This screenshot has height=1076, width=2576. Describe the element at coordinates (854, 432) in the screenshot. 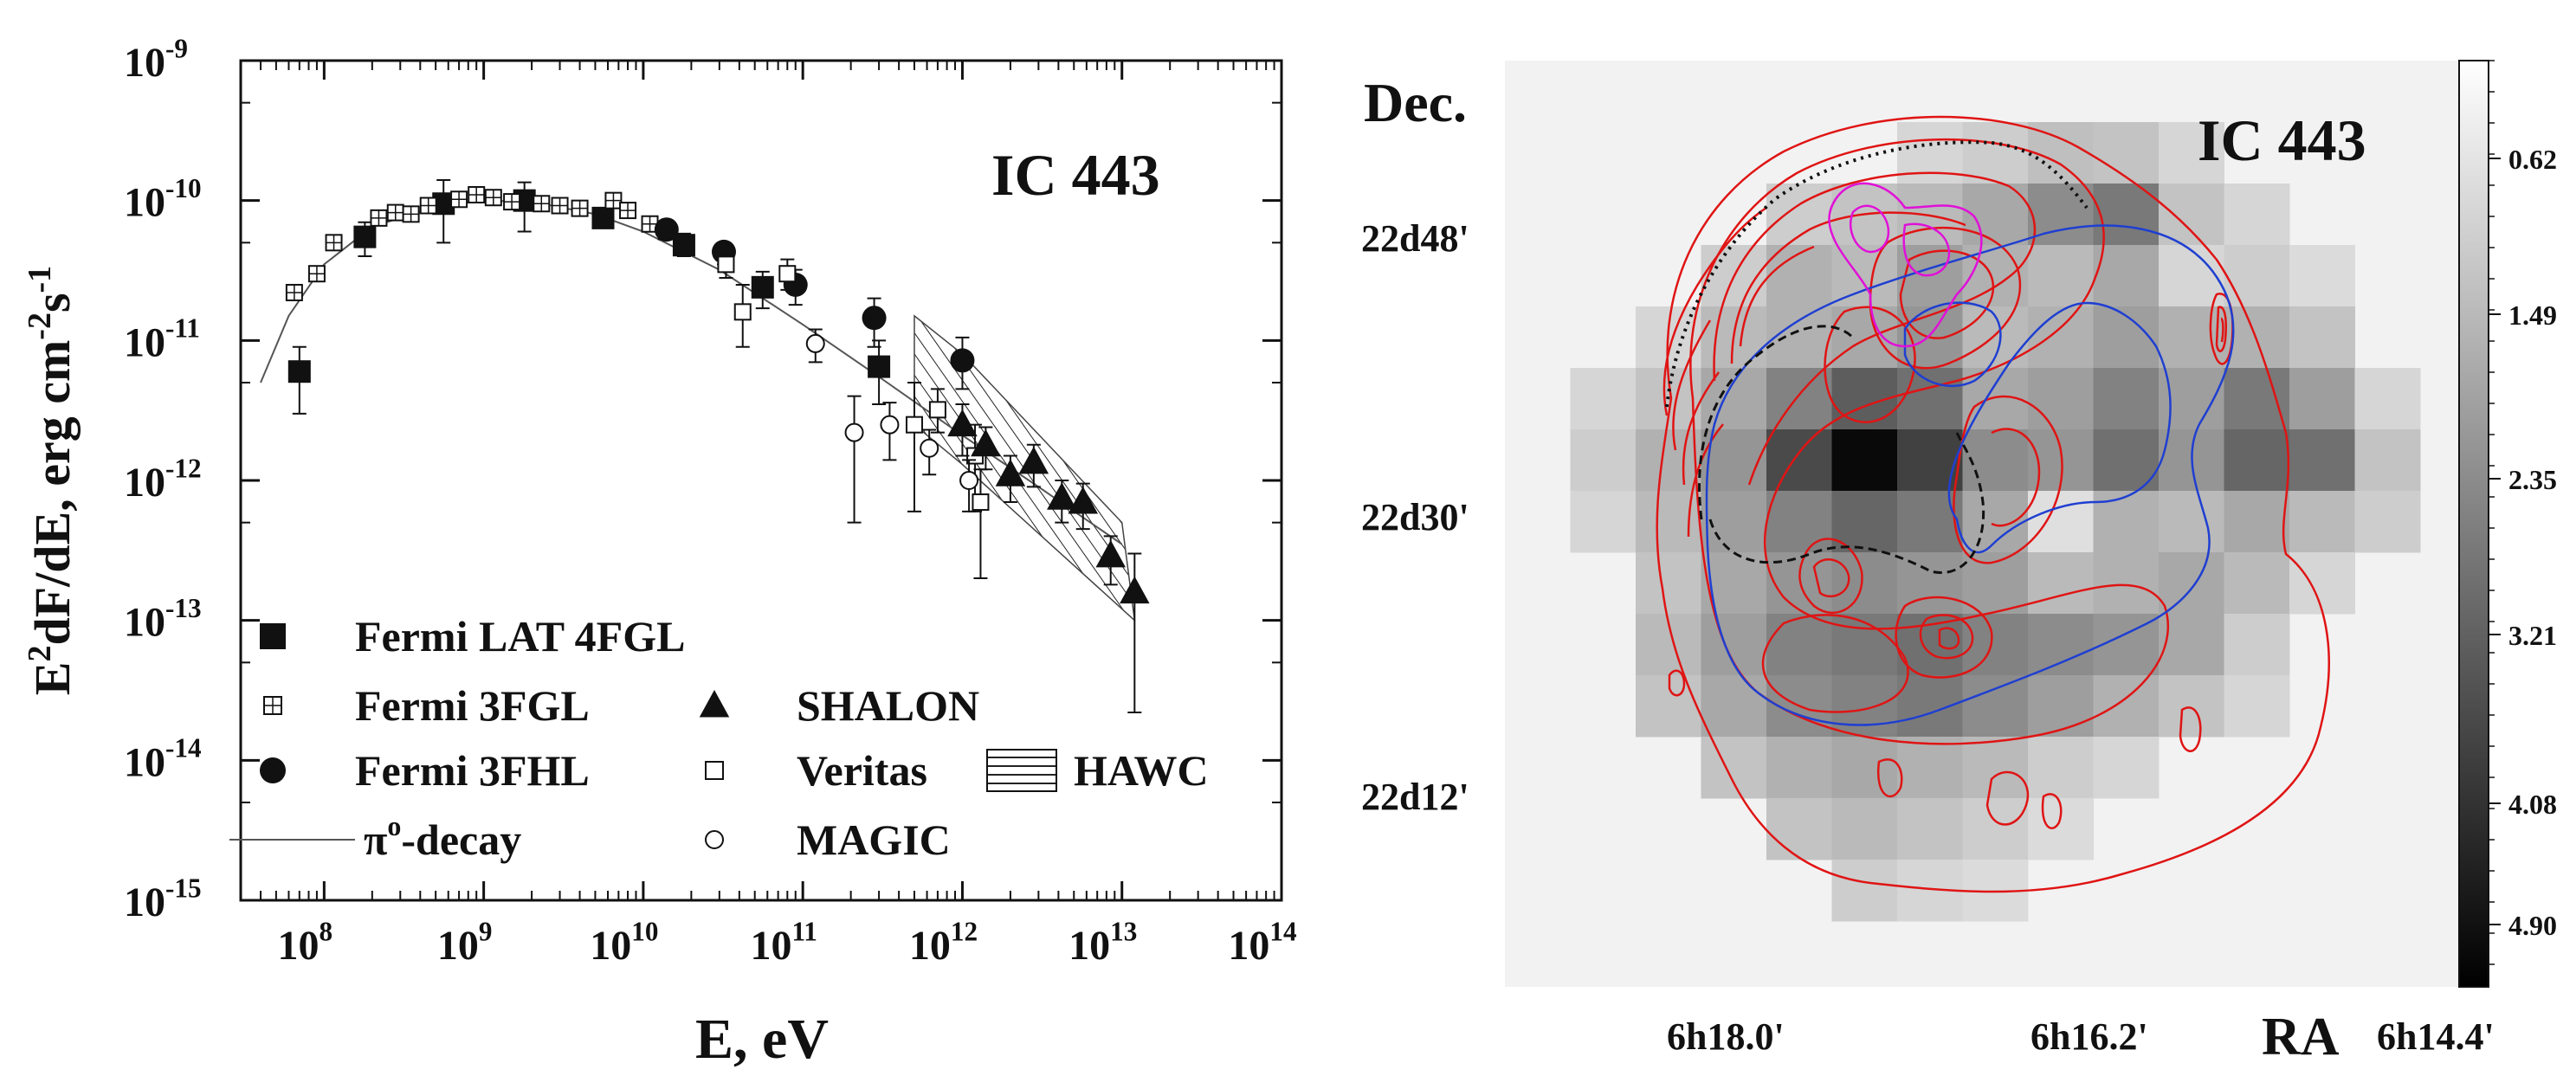

I see `marker-circle-open` at that location.